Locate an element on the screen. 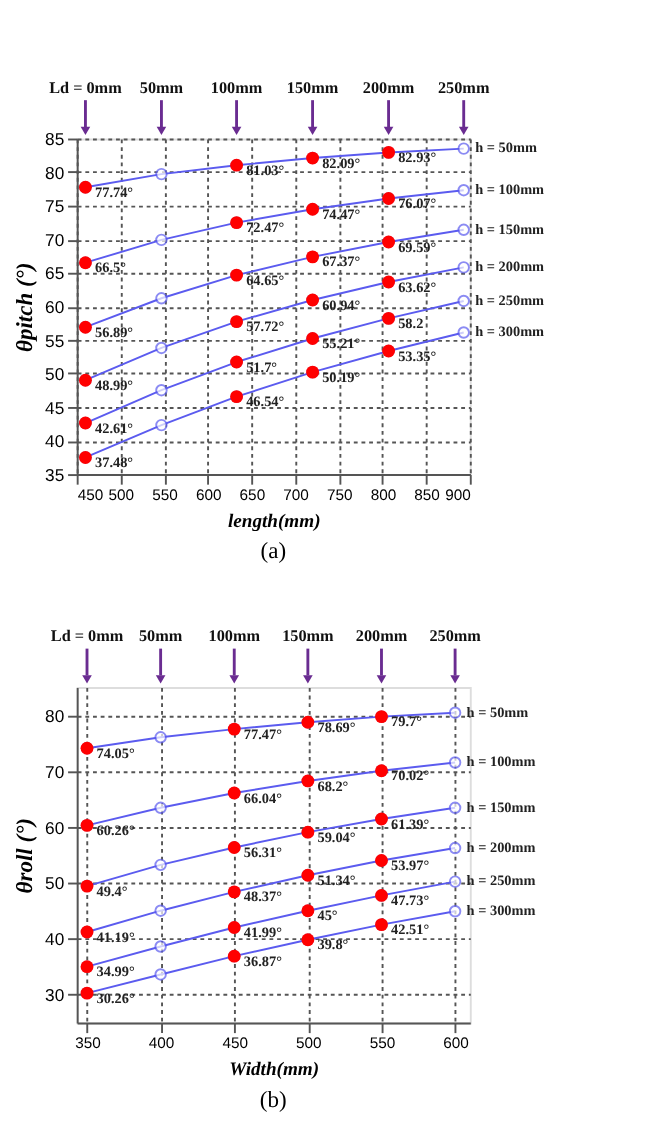 The width and height of the screenshot is (652, 1140). x-axis-title: Width(mm) is located at coordinates (274, 1070).